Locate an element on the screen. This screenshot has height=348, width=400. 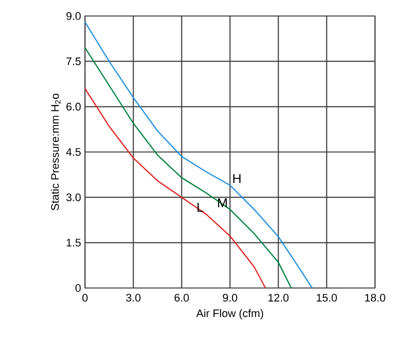
x-tick-label: 12.0 is located at coordinates (278, 298).